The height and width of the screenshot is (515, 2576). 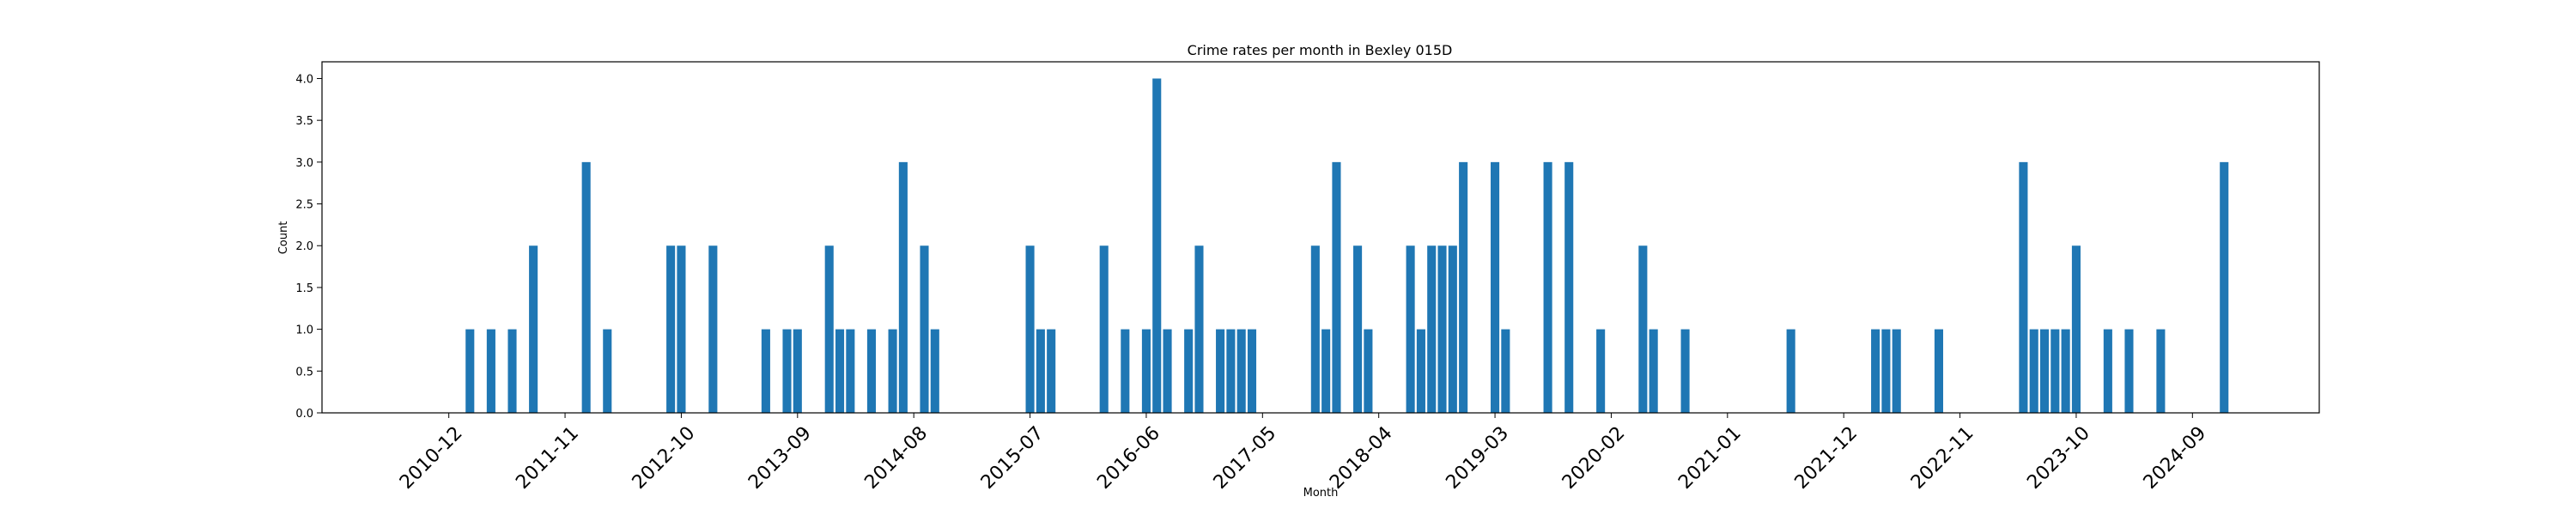 What do you see at coordinates (304, 246) in the screenshot?
I see `y-tick-label: 2.0` at bounding box center [304, 246].